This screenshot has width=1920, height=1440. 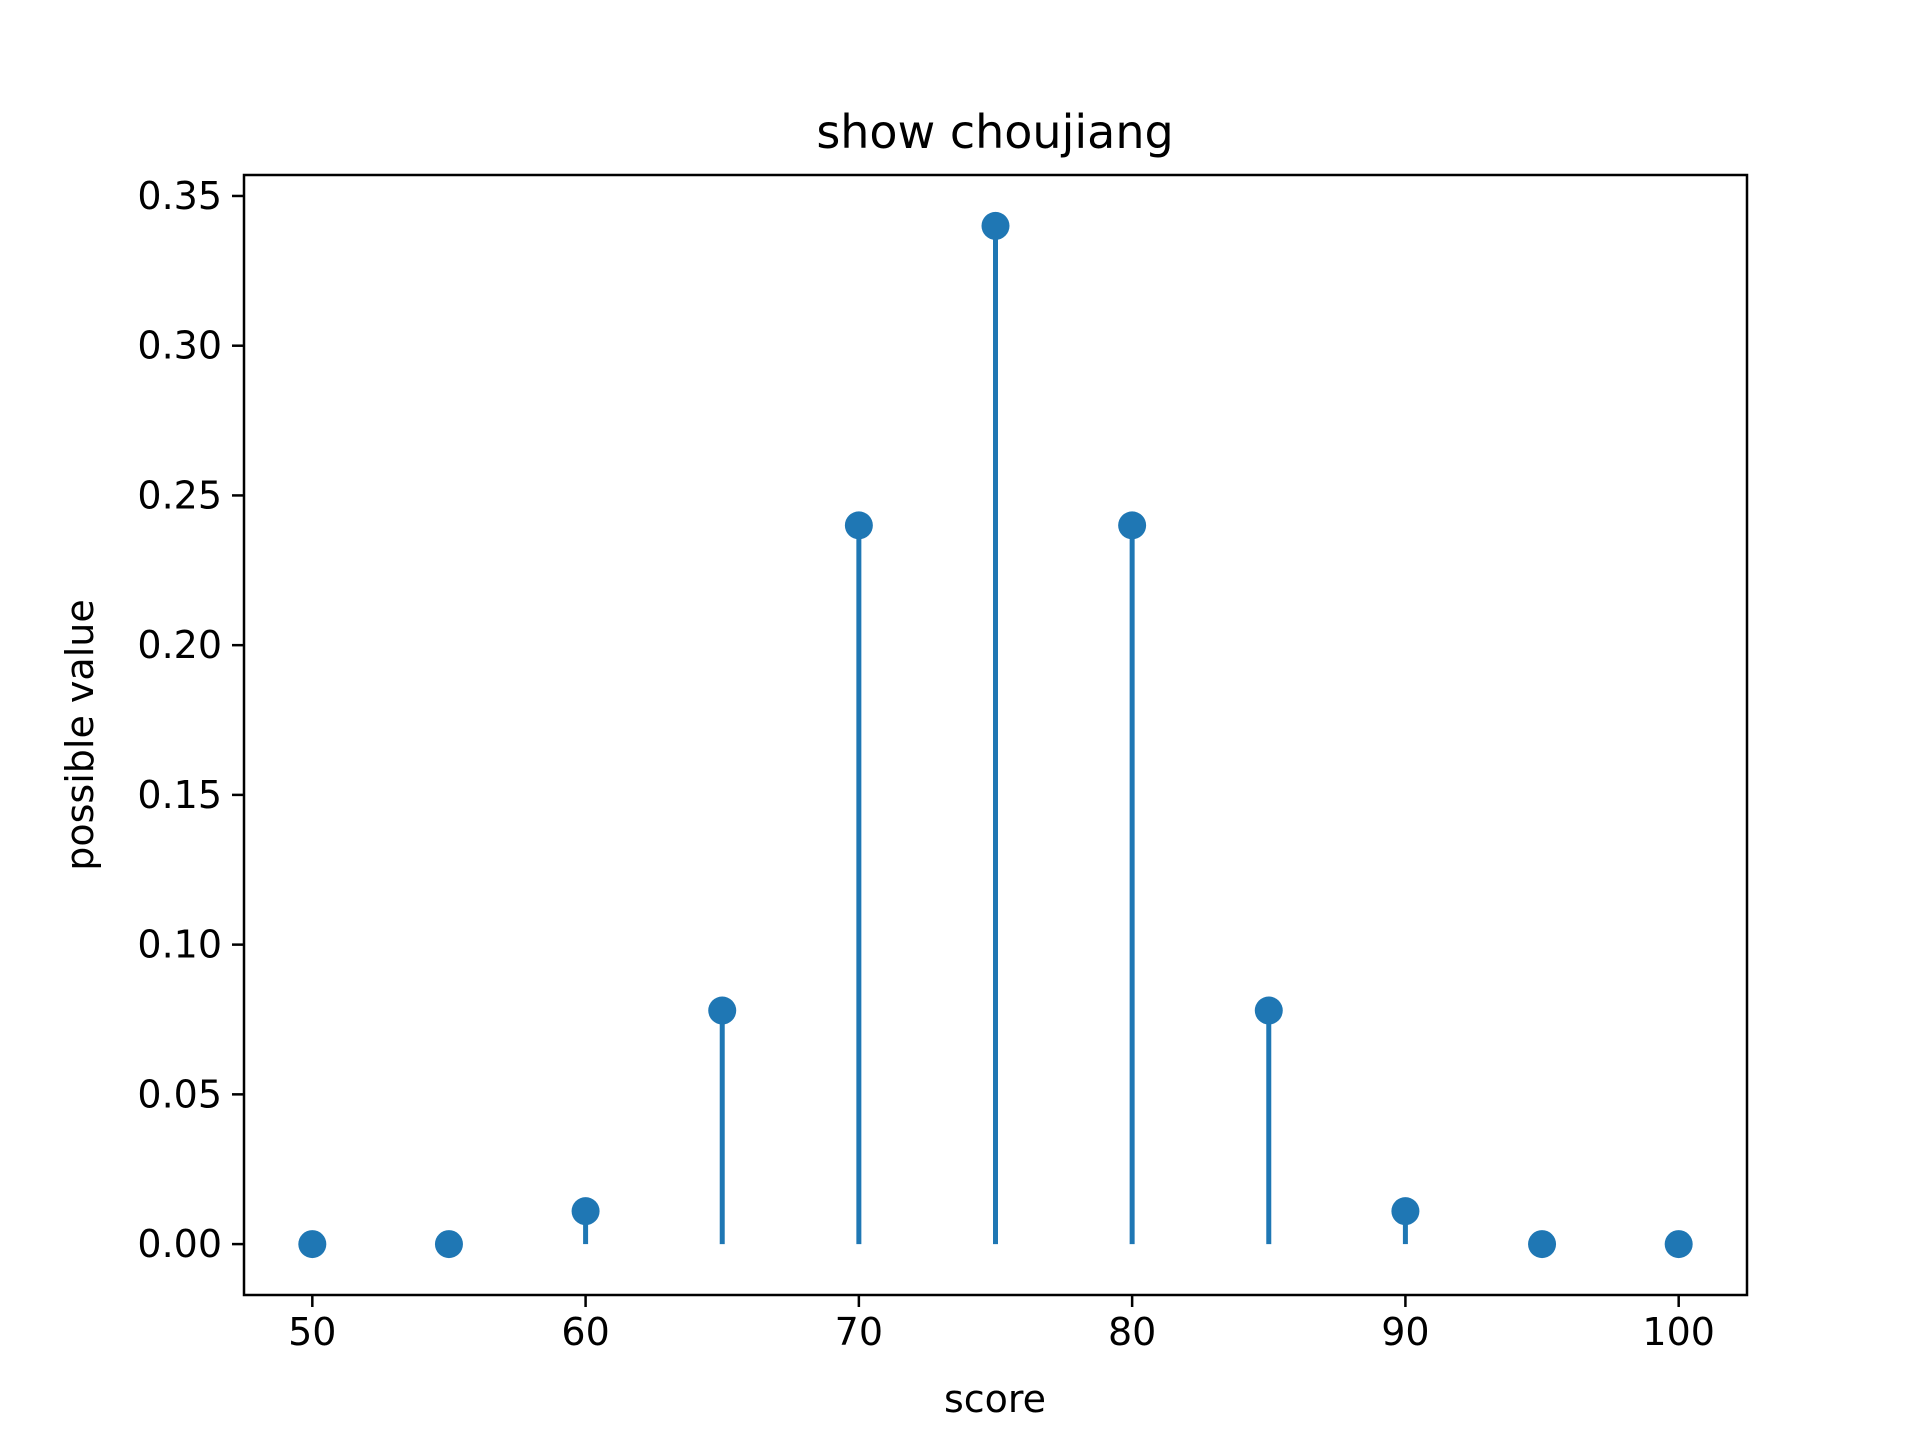 What do you see at coordinates (179, 795) in the screenshot?
I see `y-tick-label: 0.15` at bounding box center [179, 795].